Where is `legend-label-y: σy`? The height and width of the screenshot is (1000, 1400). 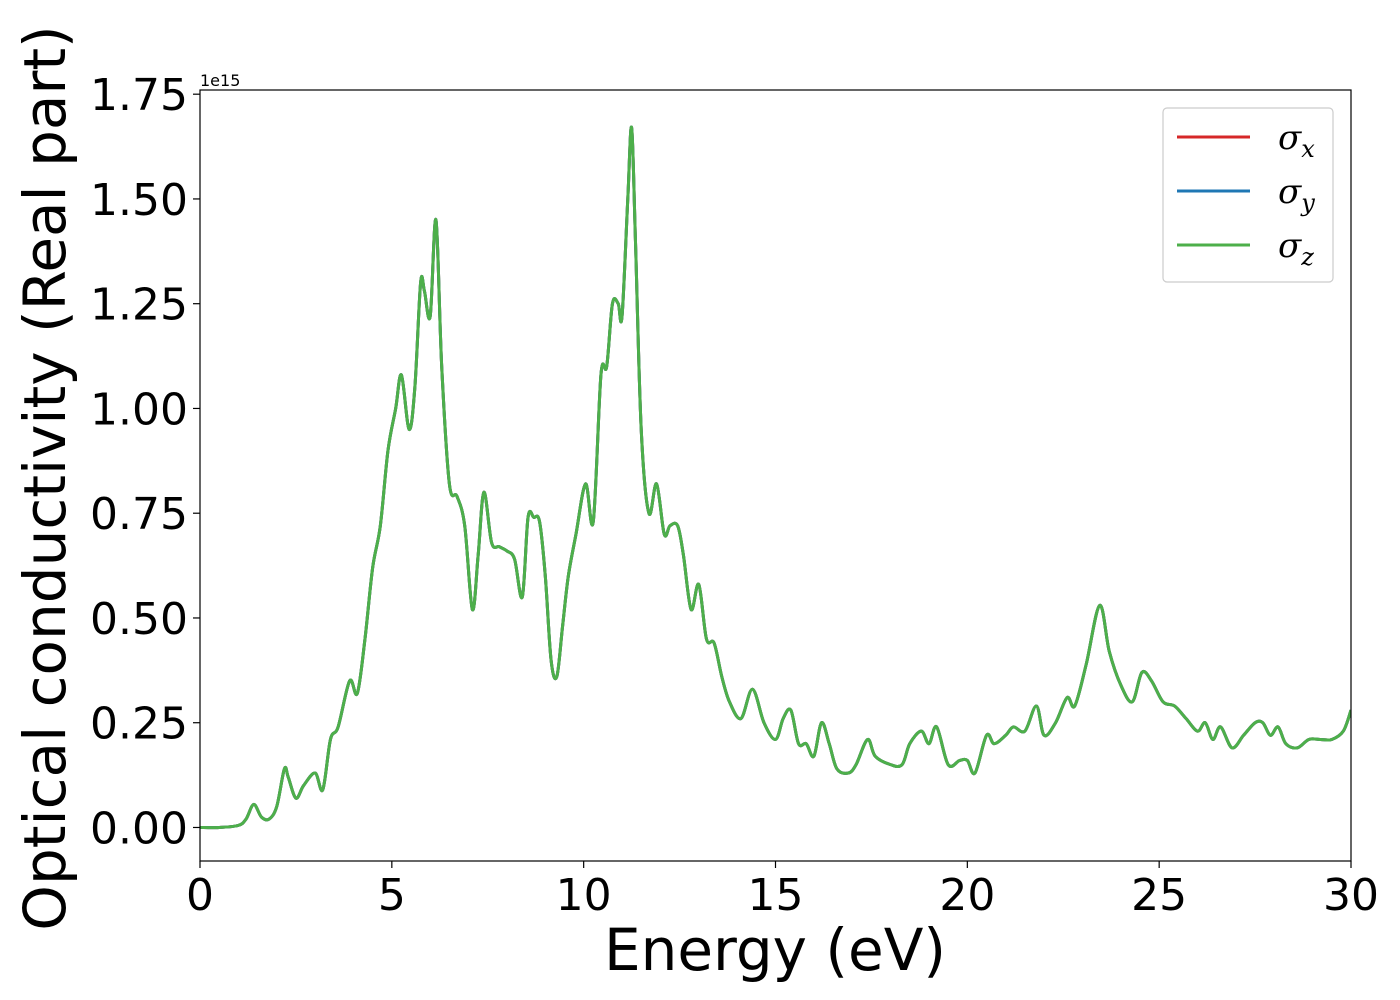 legend-label-y: σy is located at coordinates (1296, 194).